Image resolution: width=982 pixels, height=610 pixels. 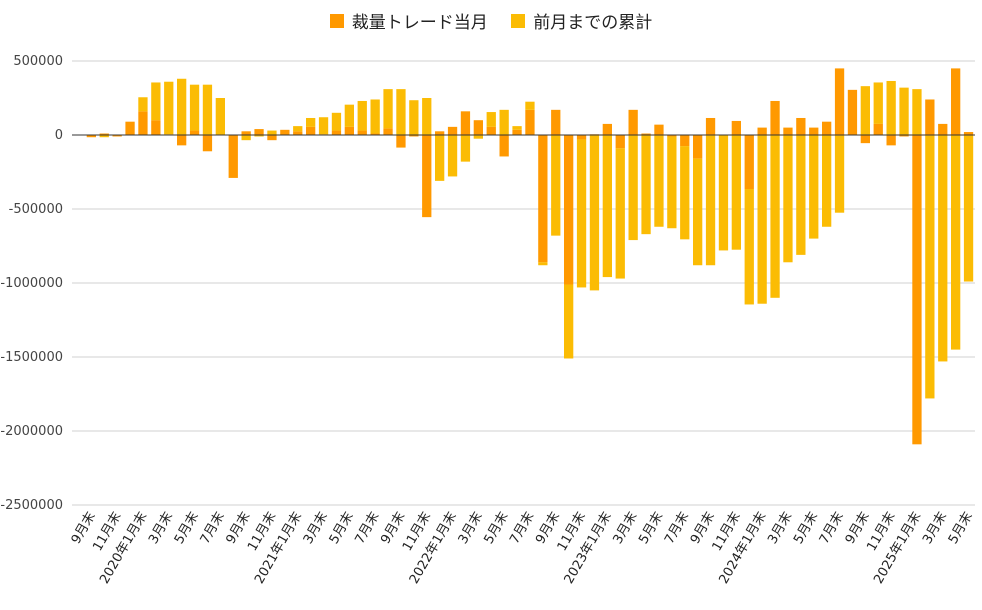 I want to click on legend-swatch-cumulative, so click(x=518, y=20).